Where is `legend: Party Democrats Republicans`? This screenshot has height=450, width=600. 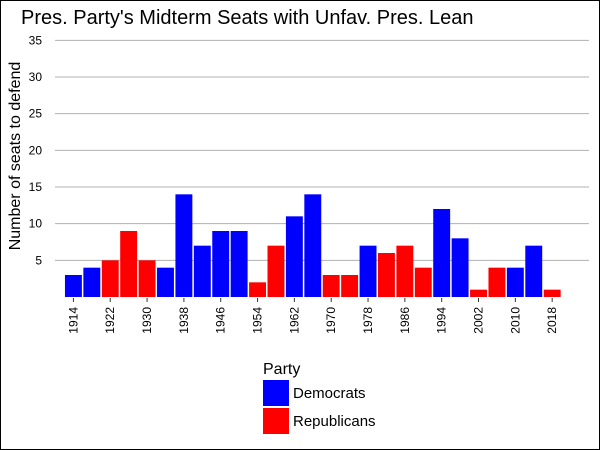
legend: Party Democrats Republicans is located at coordinates (319, 397).